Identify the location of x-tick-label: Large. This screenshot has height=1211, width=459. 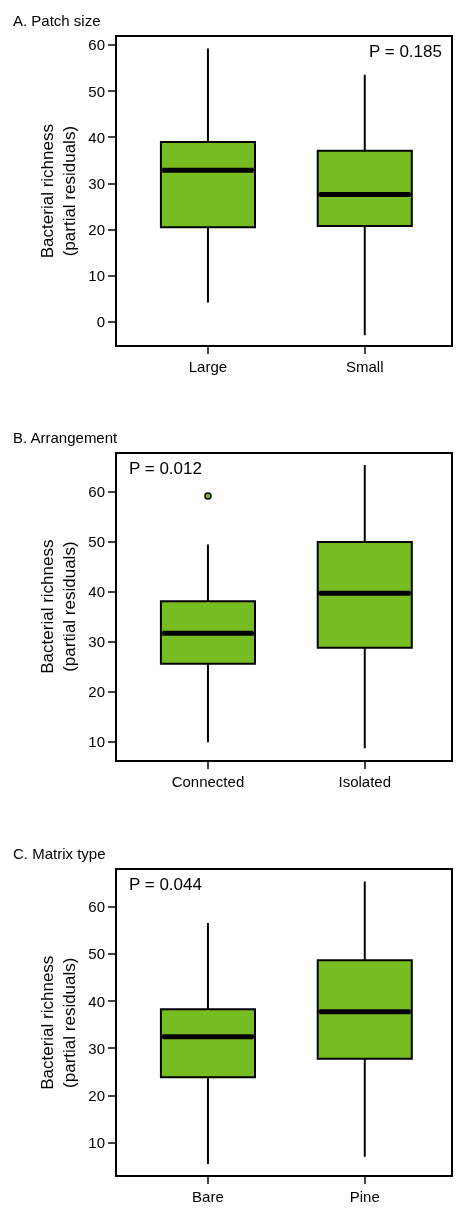
(208, 367).